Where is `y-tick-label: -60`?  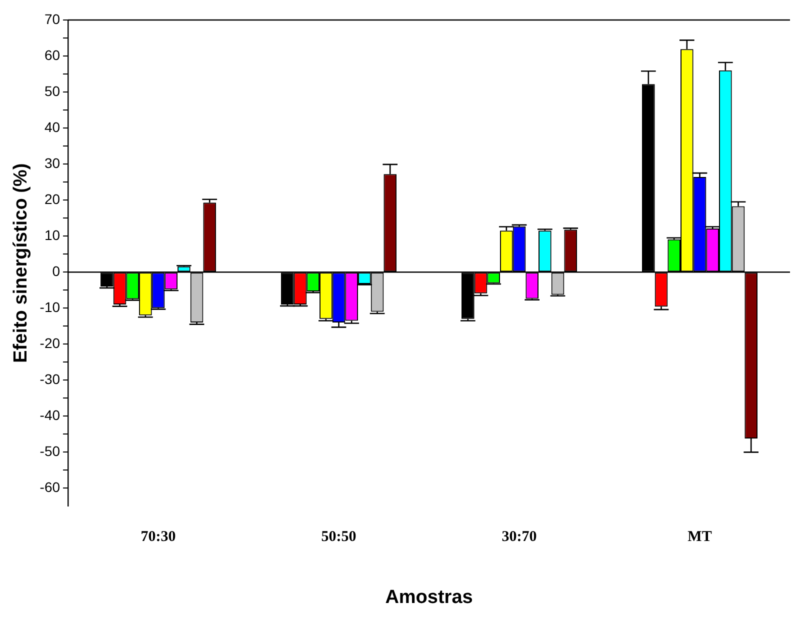
y-tick-label: -60 is located at coordinates (50, 487).